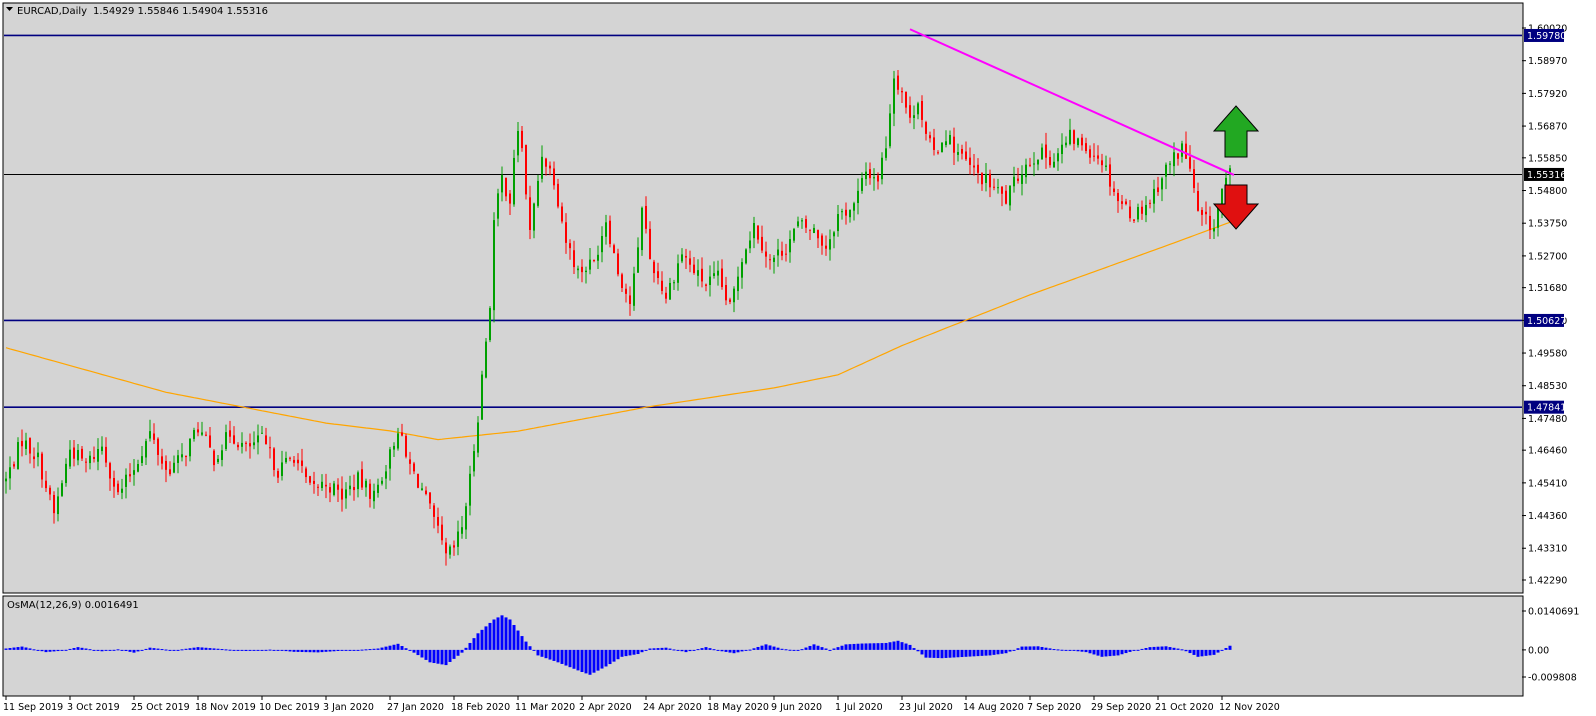 The image size is (1596, 716). What do you see at coordinates (9, 9) in the screenshot?
I see `dropdown-triangle-icon` at bounding box center [9, 9].